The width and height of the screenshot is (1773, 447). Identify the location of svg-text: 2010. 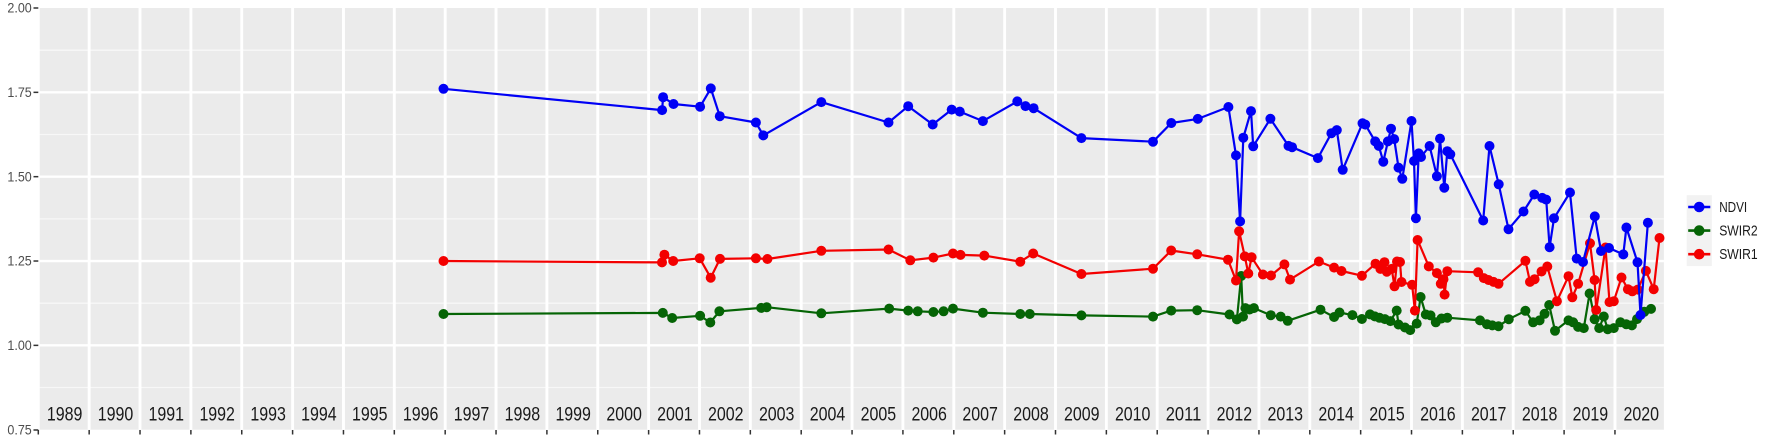
(1133, 414).